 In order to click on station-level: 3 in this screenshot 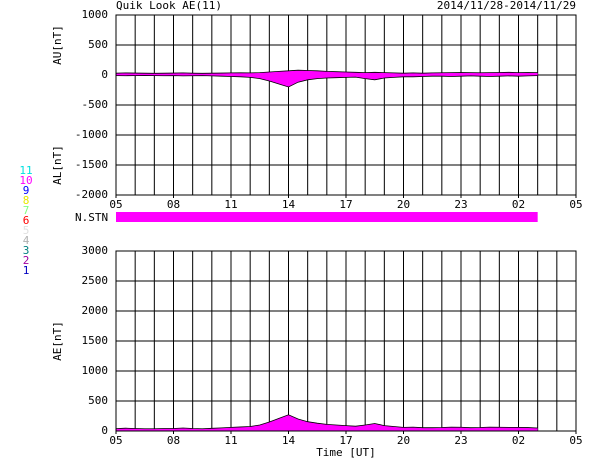, I will do `click(26, 250)`.